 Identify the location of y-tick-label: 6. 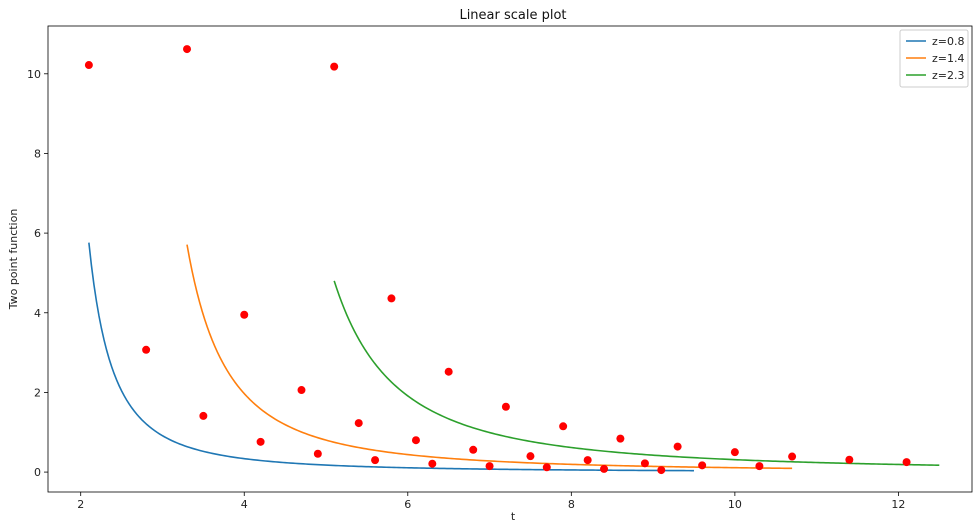
(37, 233).